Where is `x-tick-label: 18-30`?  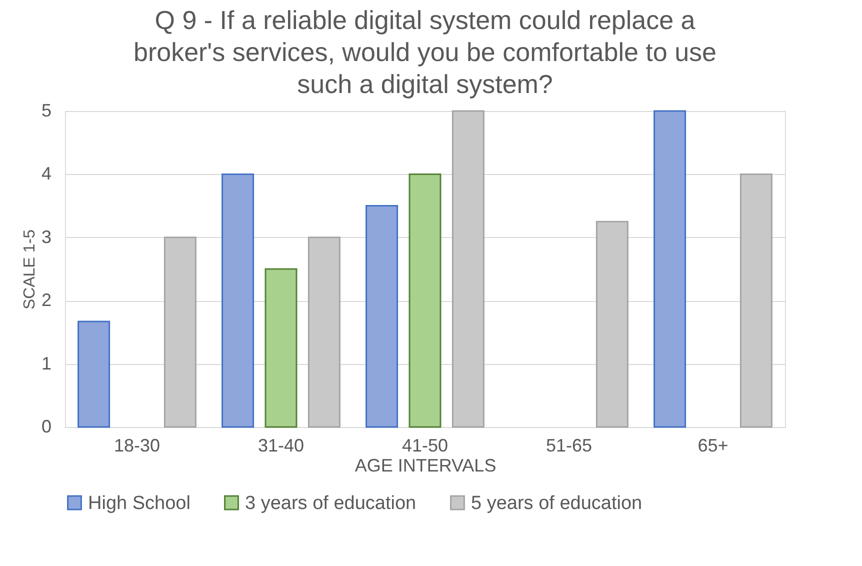 x-tick-label: 18-30 is located at coordinates (137, 446).